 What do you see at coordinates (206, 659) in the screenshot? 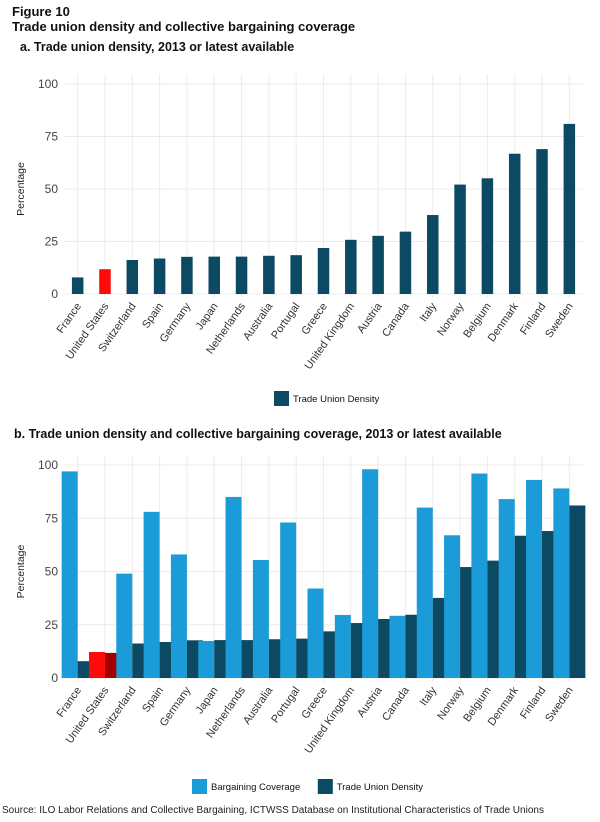
I see `bar-bargaining-coverage-japan` at bounding box center [206, 659].